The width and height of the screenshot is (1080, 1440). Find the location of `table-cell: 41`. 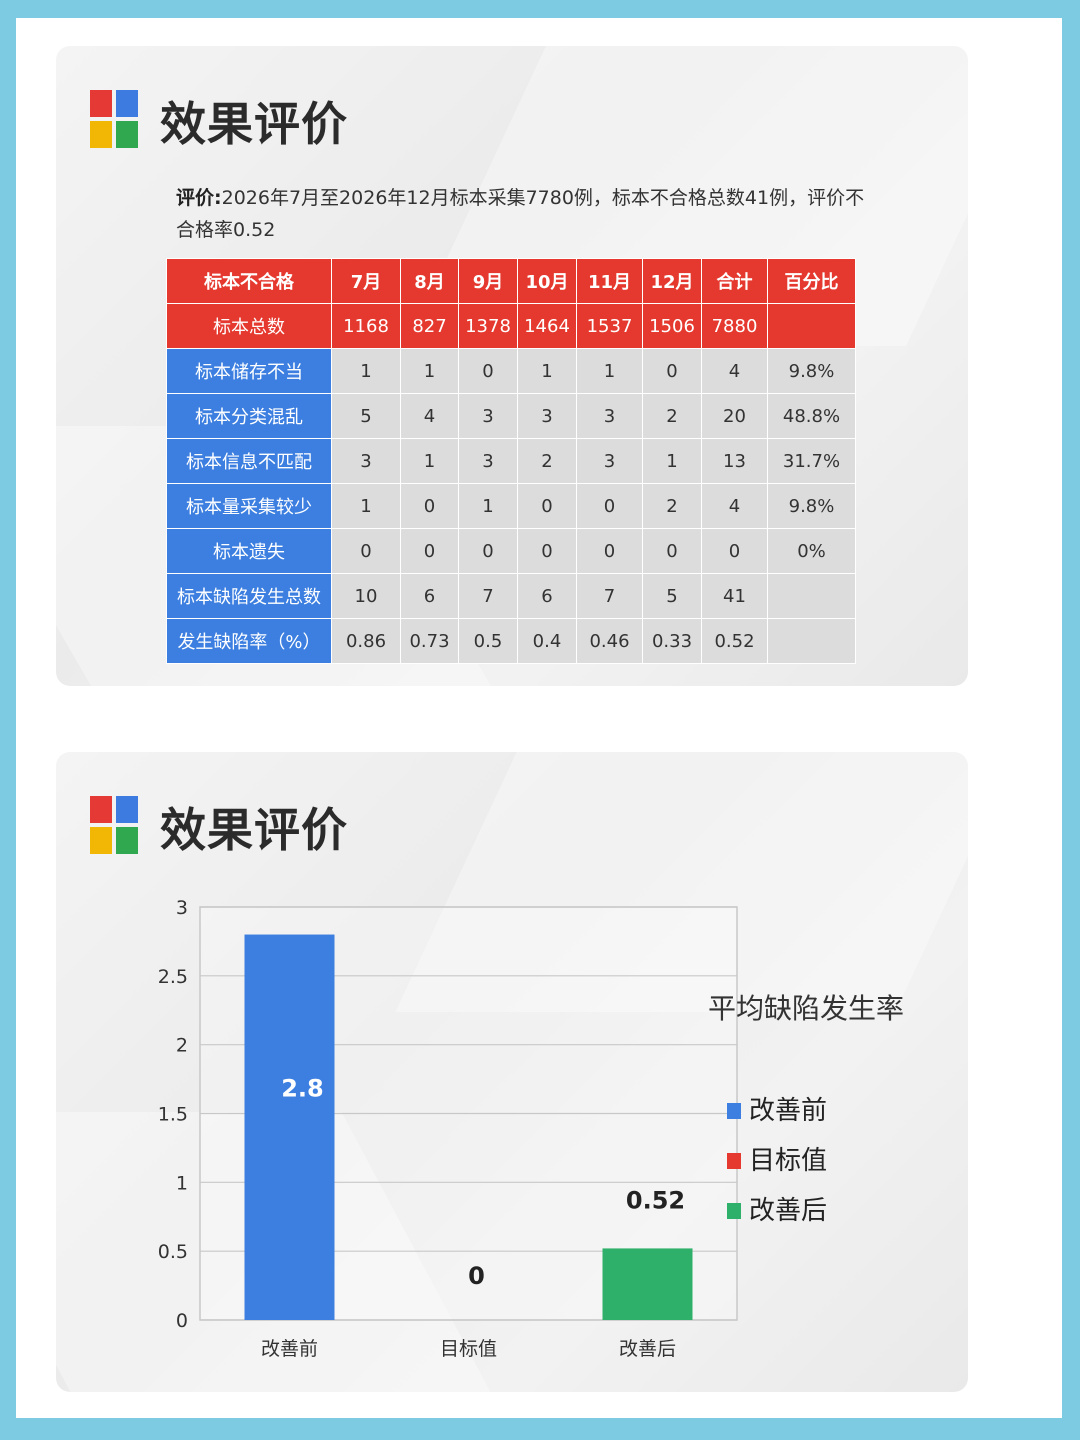

table-cell: 41 is located at coordinates (734, 596).